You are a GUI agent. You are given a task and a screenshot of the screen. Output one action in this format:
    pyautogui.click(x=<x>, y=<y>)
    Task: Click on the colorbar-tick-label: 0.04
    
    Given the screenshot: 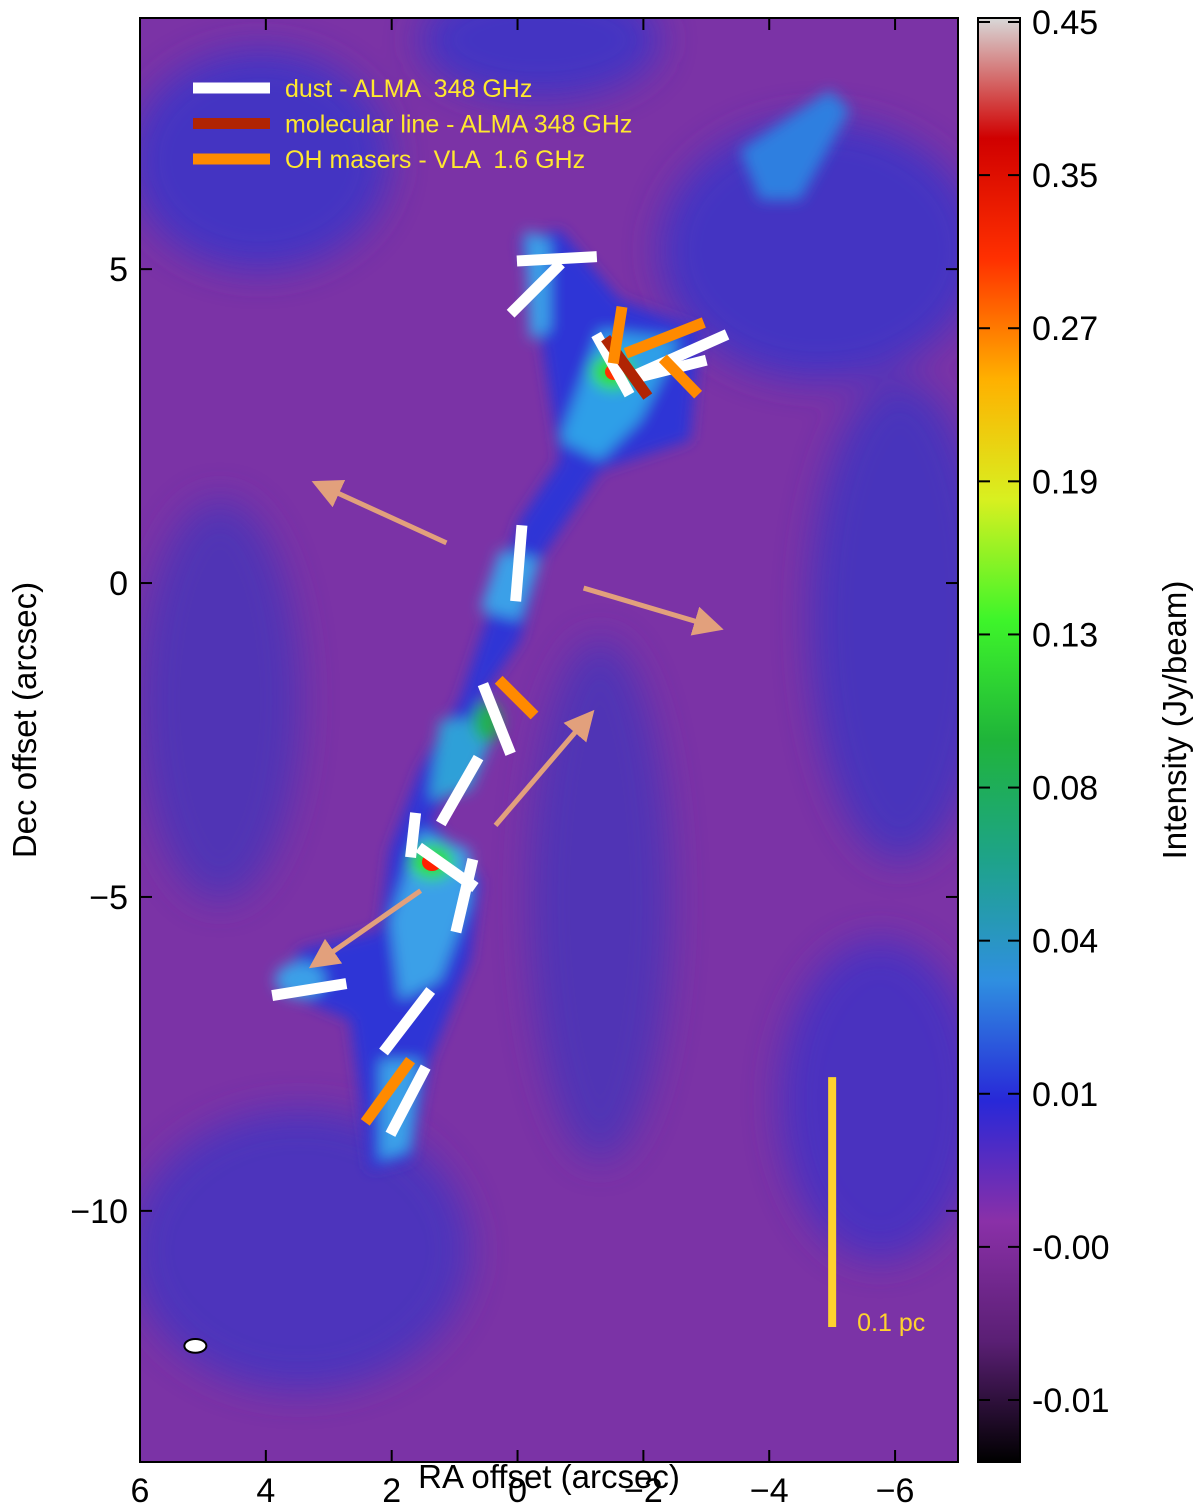 What is the action you would take?
    pyautogui.click(x=1065, y=942)
    